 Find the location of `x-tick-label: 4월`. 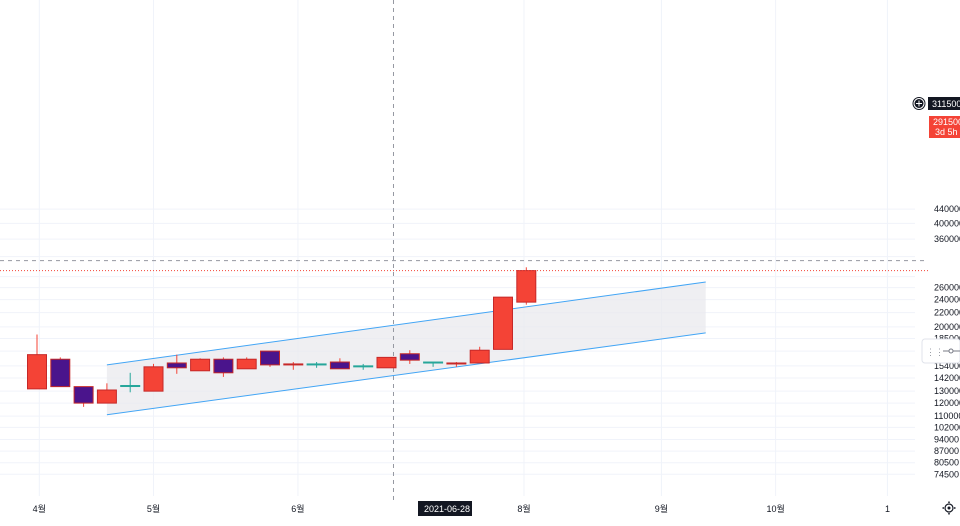

x-tick-label: 4월 is located at coordinates (39, 508).